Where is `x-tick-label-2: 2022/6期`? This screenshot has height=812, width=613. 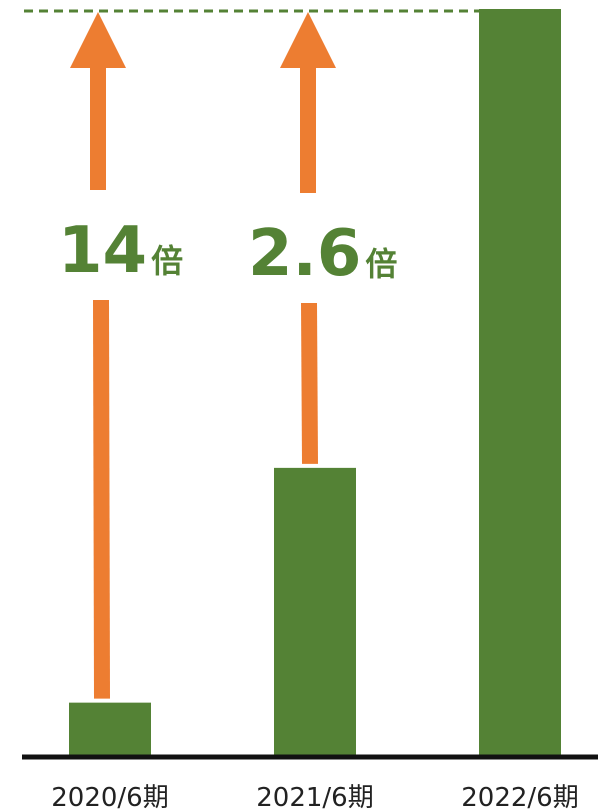
x-tick-label-2: 2022/6期 is located at coordinates (519, 797).